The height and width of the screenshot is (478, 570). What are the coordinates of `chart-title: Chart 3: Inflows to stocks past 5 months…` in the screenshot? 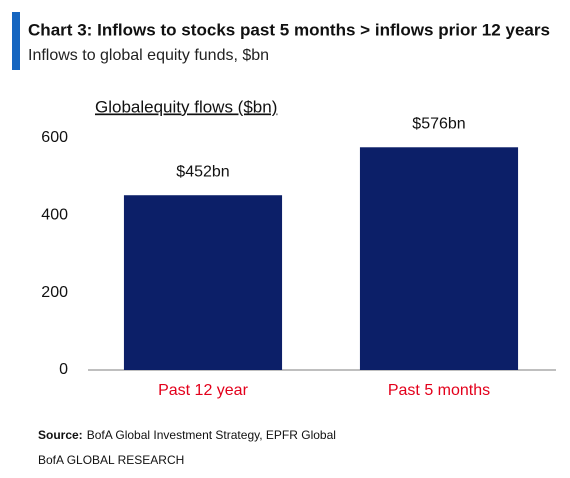 It's located at (289, 29).